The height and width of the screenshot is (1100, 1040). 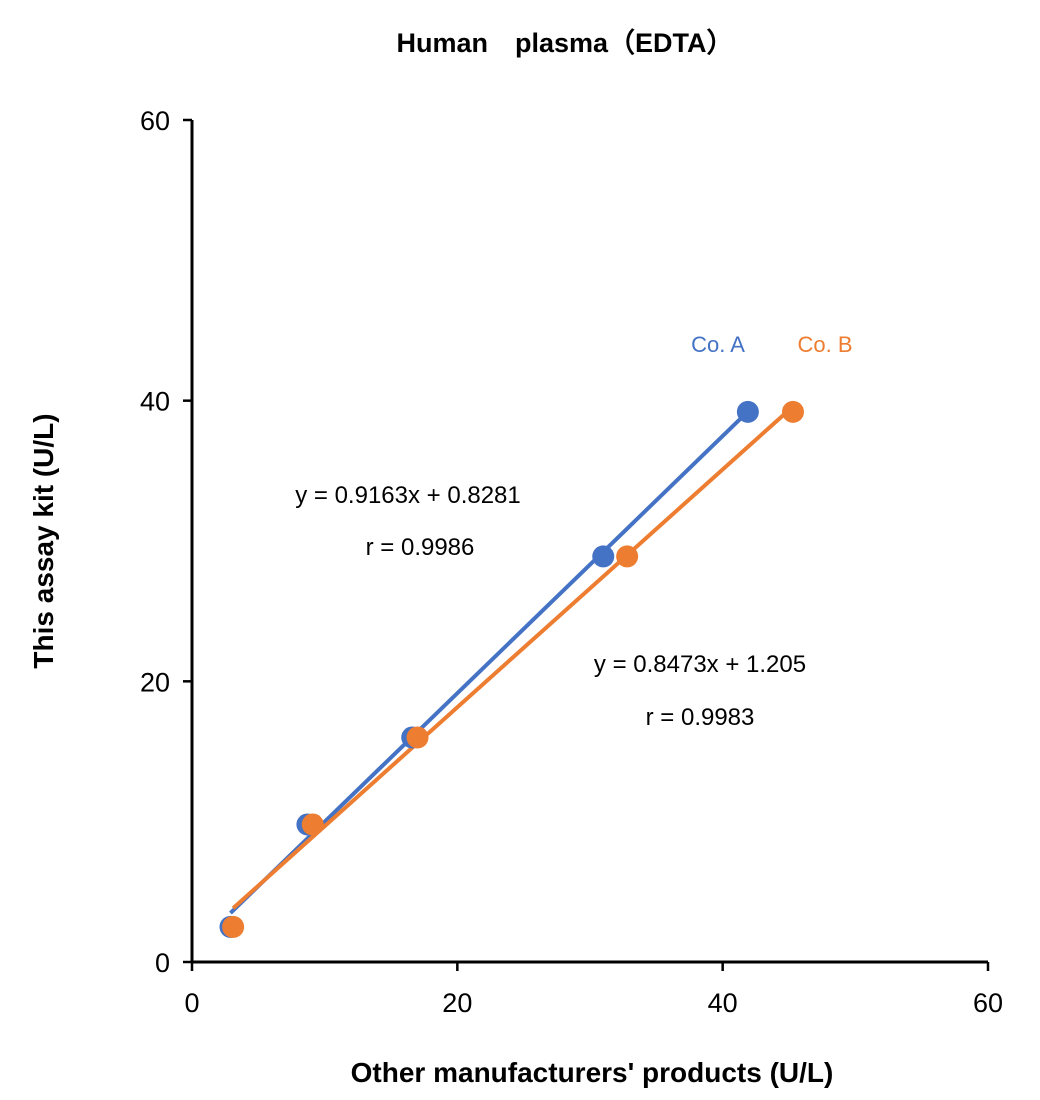 I want to click on chart-title: Human plasma（EDTA）, so click(x=564, y=43).